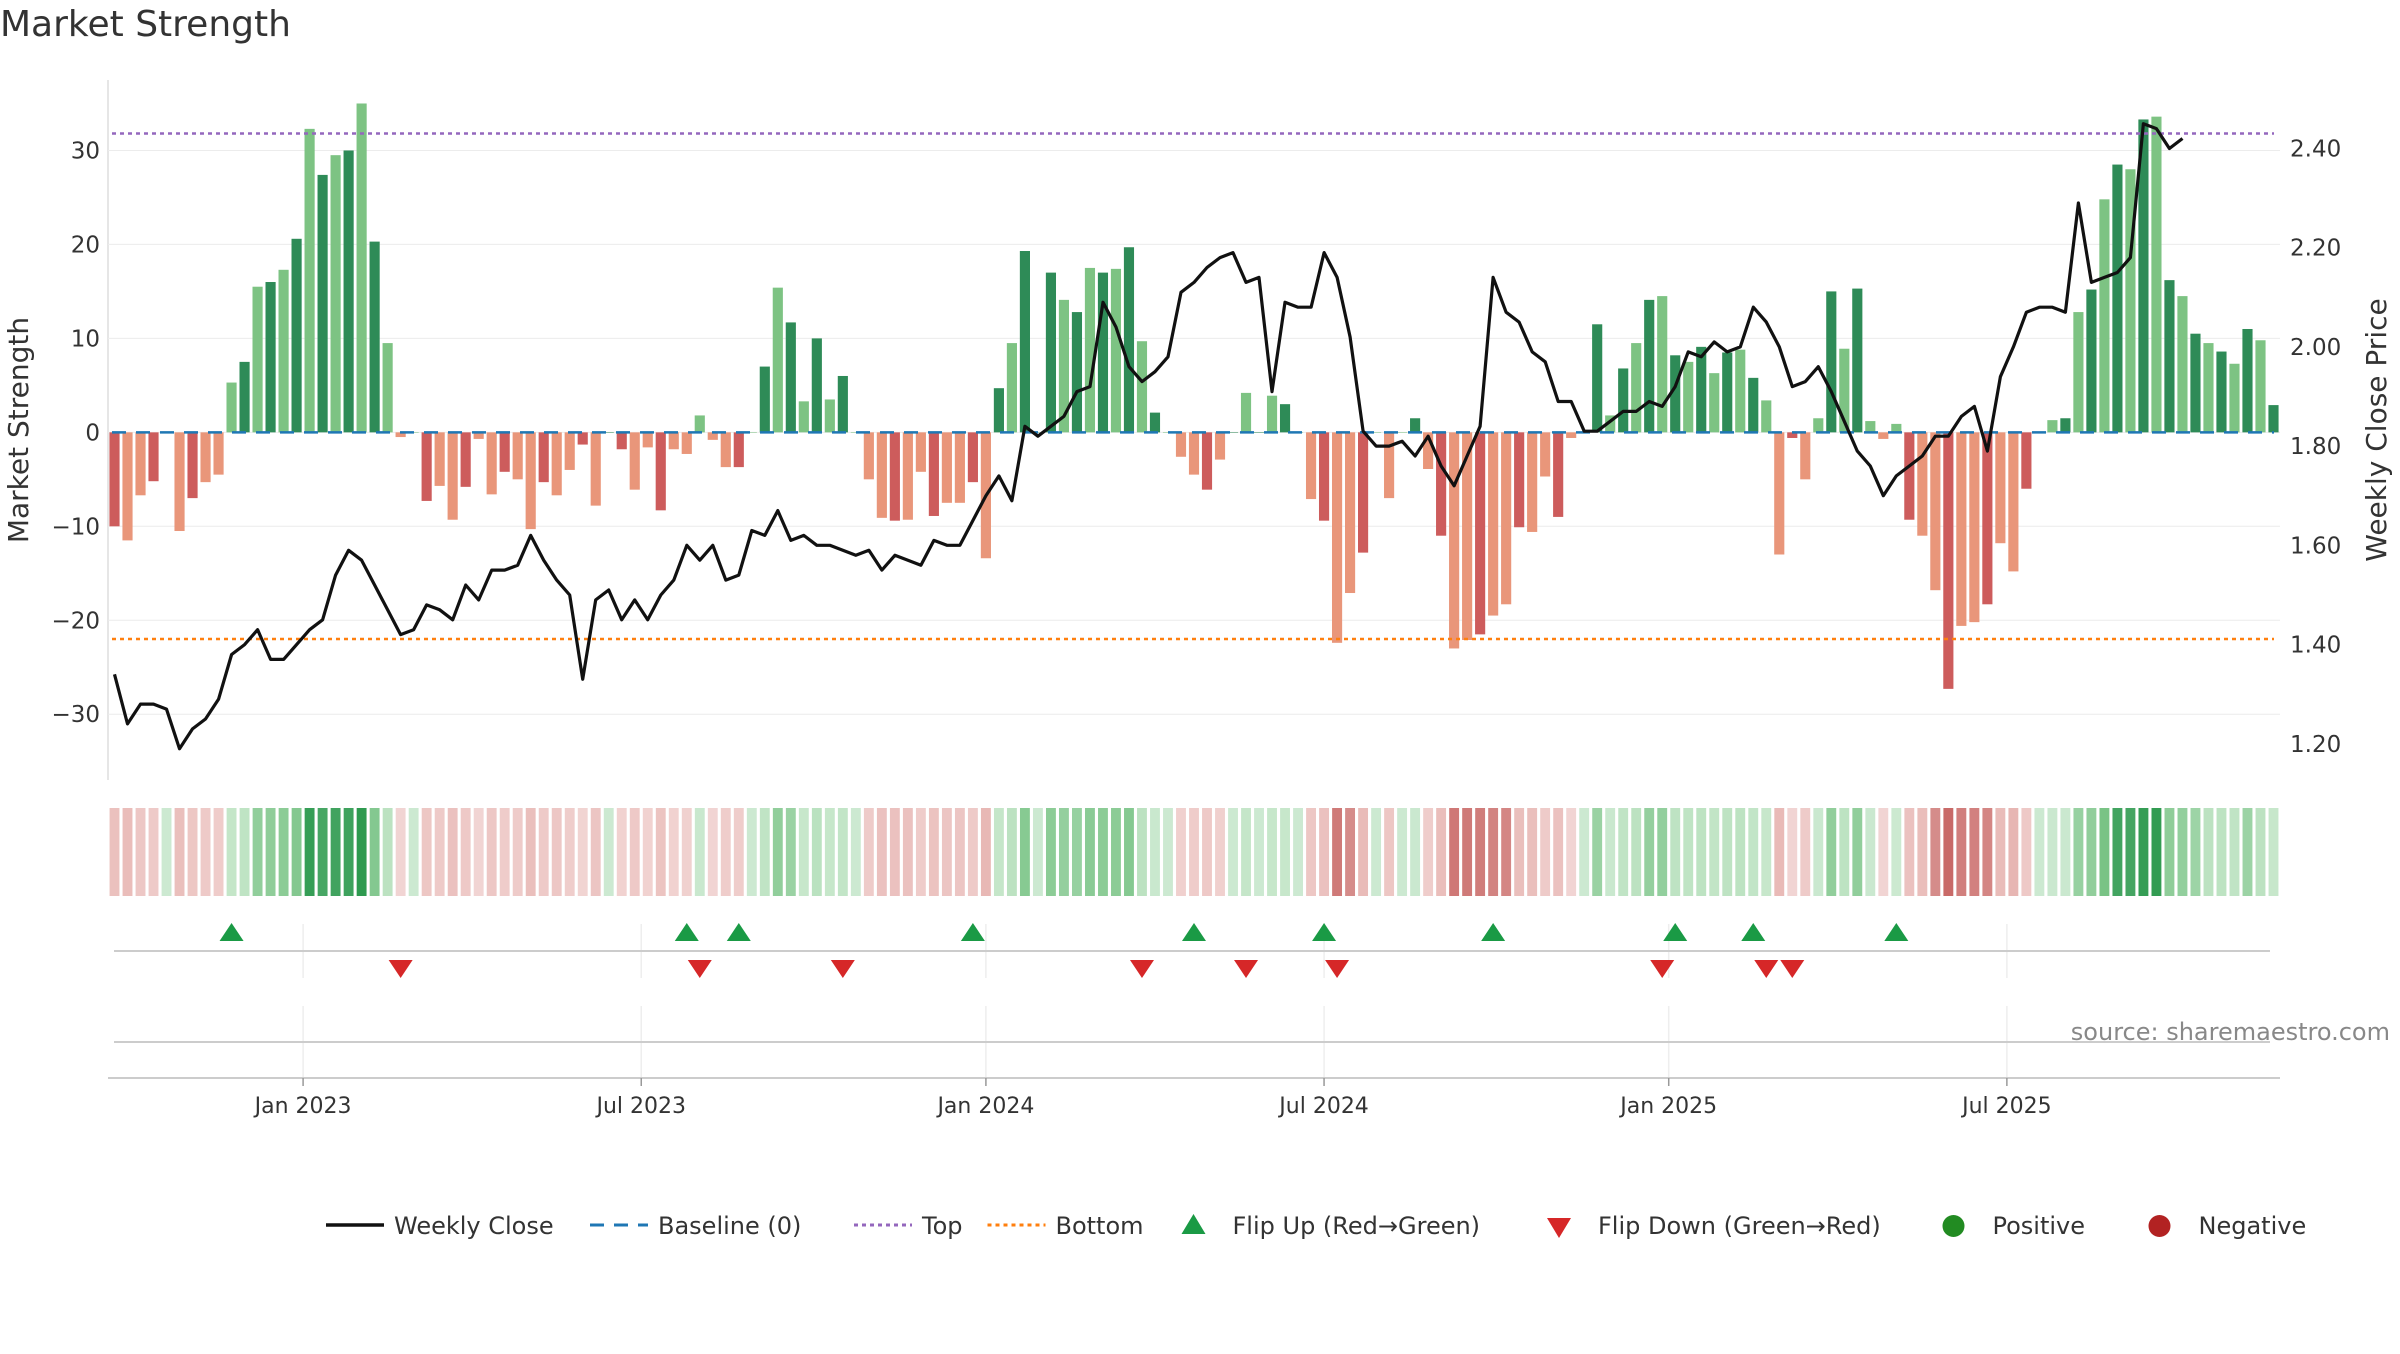 This screenshot has height=1354, width=2400. Describe the element at coordinates (2006, 1106) in the screenshot. I see `x-tick-label: Jul 2025` at that location.